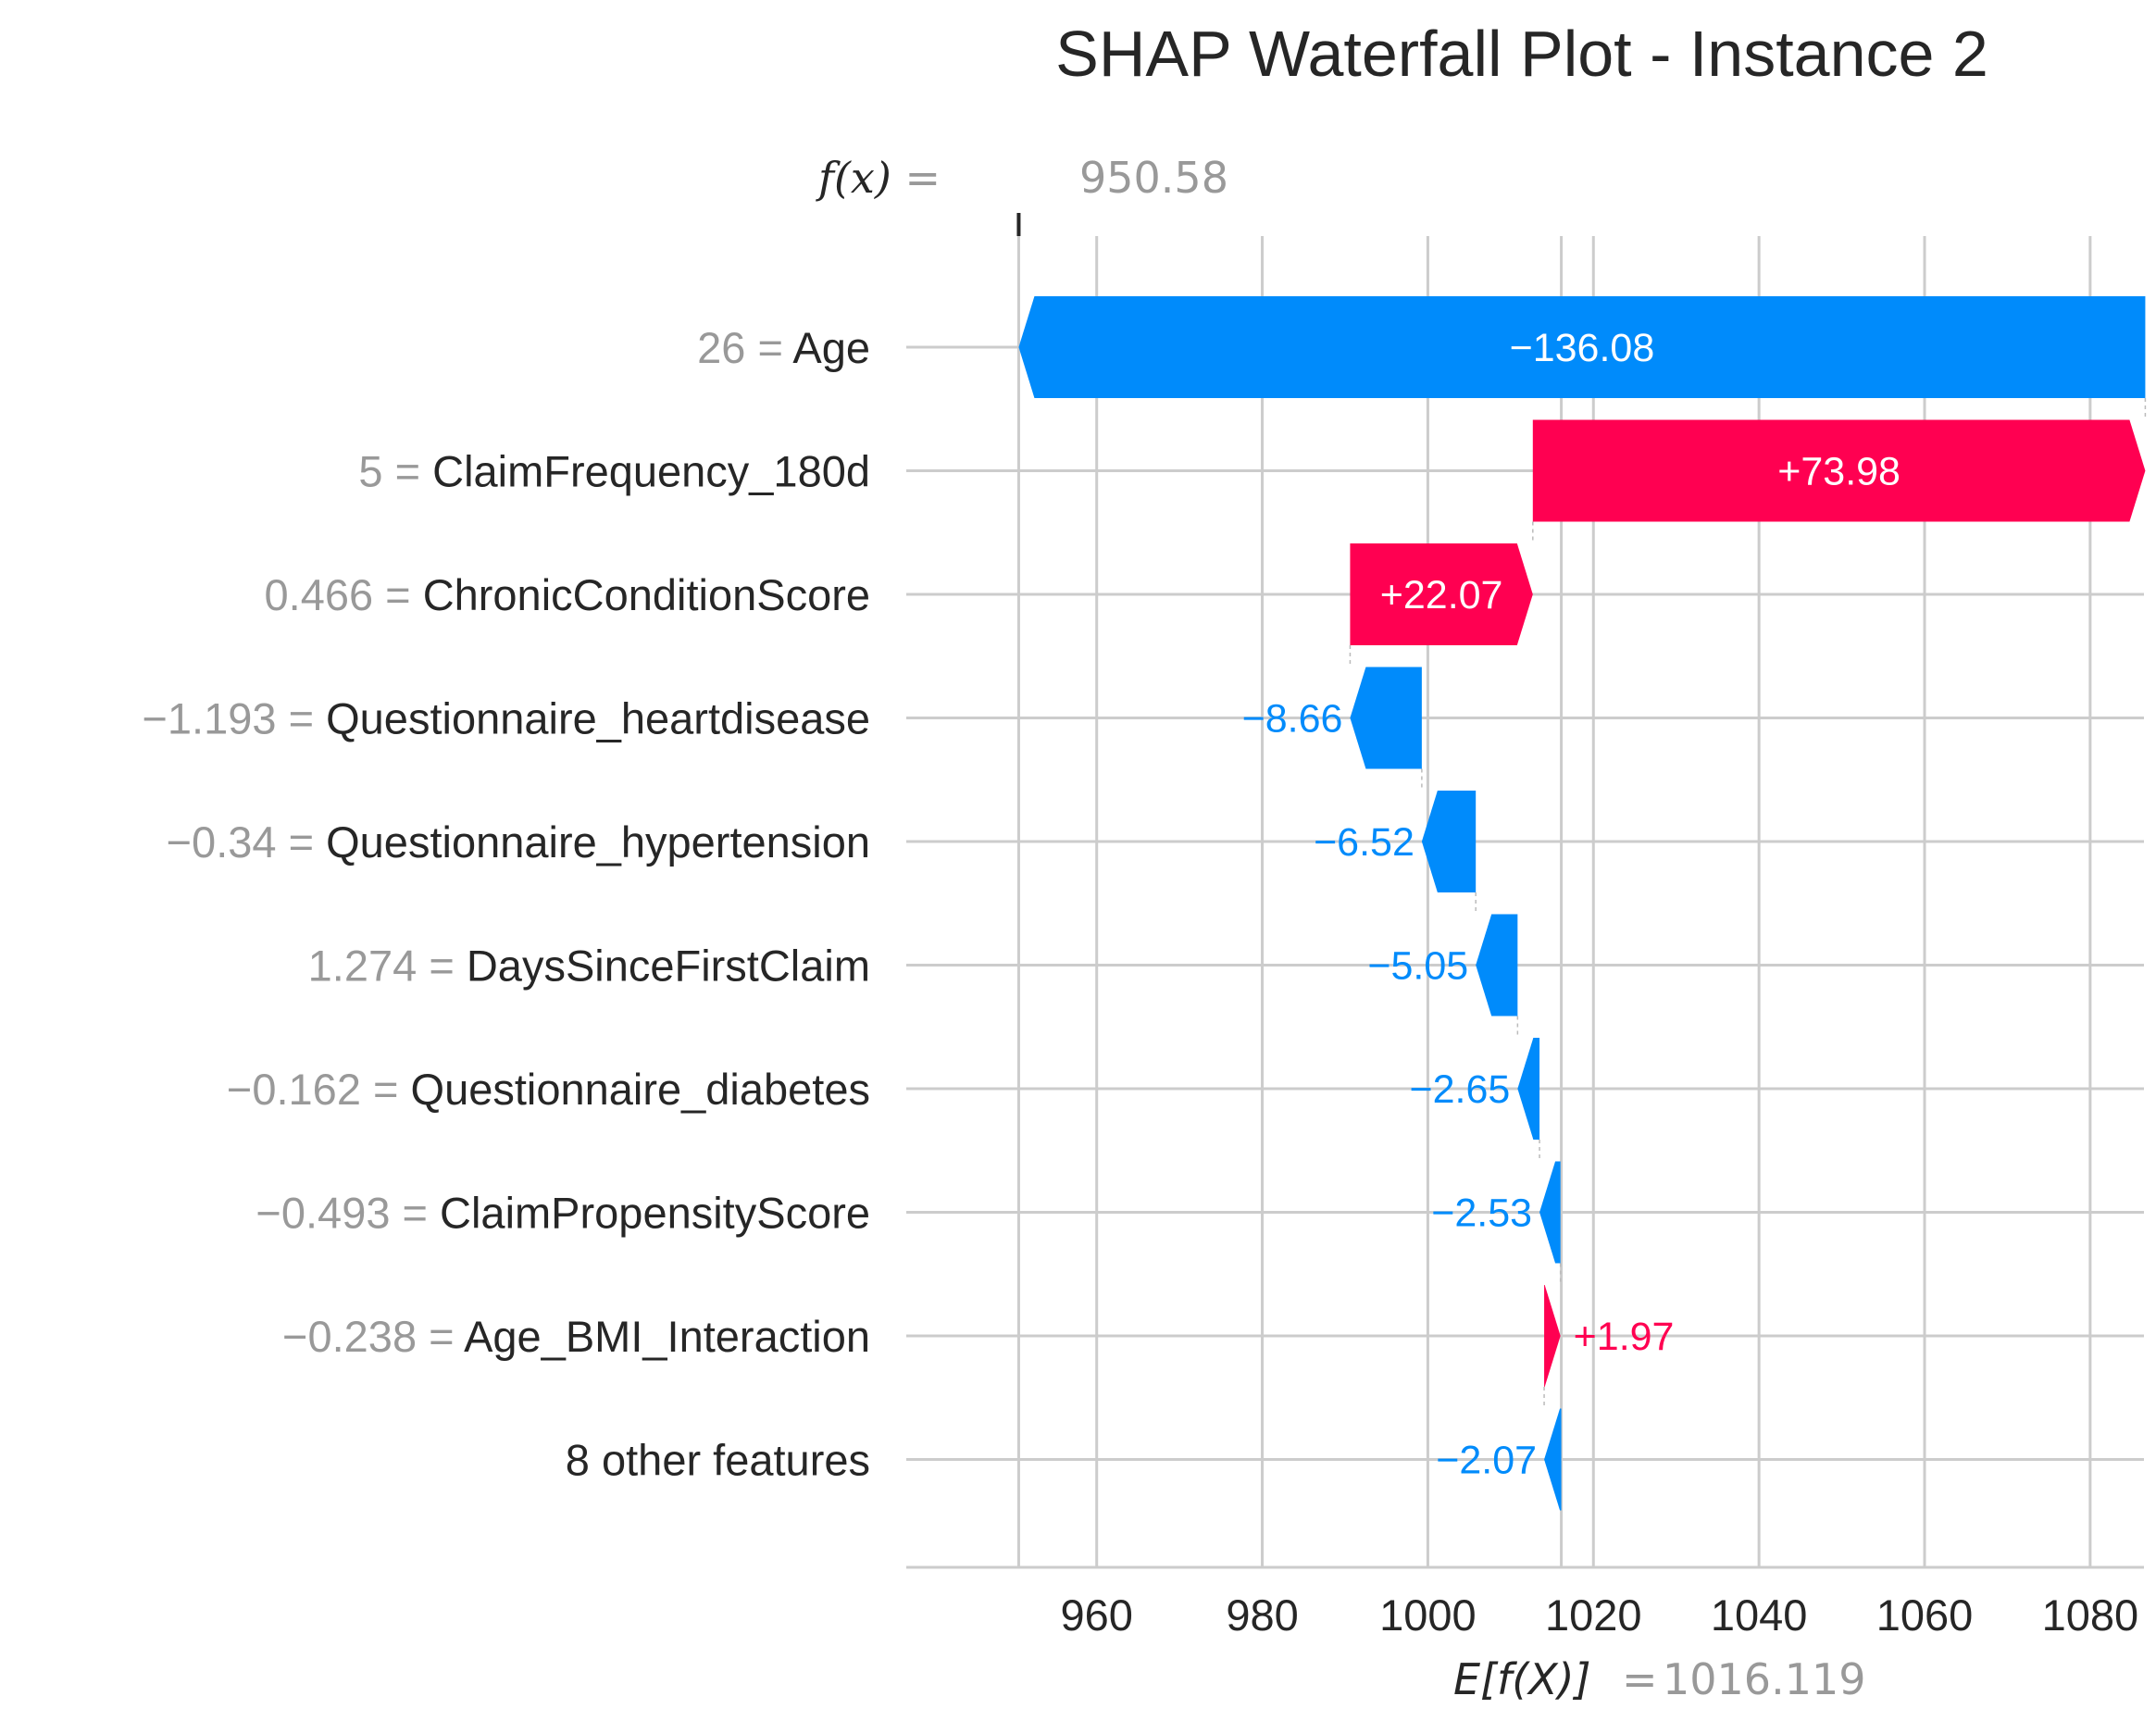  I want to click on base-value-annotation: E[f(X)] = 1016.119, so click(1659, 1679).